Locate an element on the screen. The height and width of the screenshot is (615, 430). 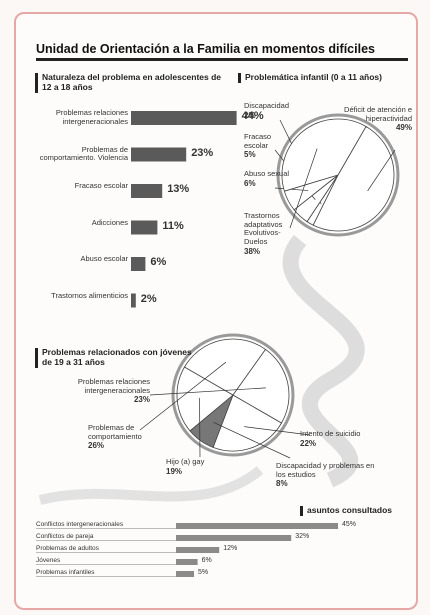
value-label: 11% is located at coordinates (173, 225).